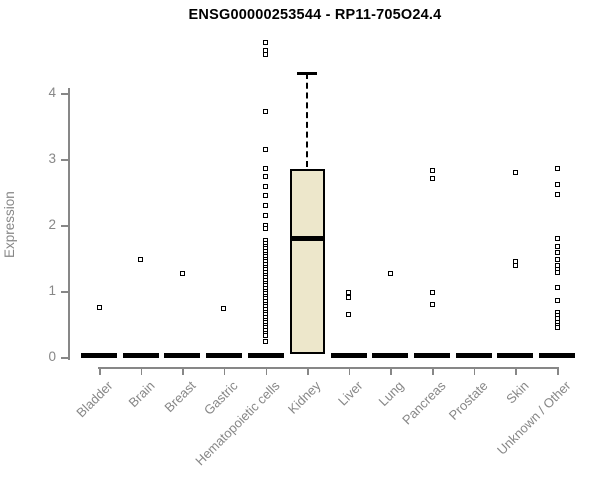 The width and height of the screenshot is (600, 500). What do you see at coordinates (9, 225) in the screenshot?
I see `y-axis-title: Expression` at bounding box center [9, 225].